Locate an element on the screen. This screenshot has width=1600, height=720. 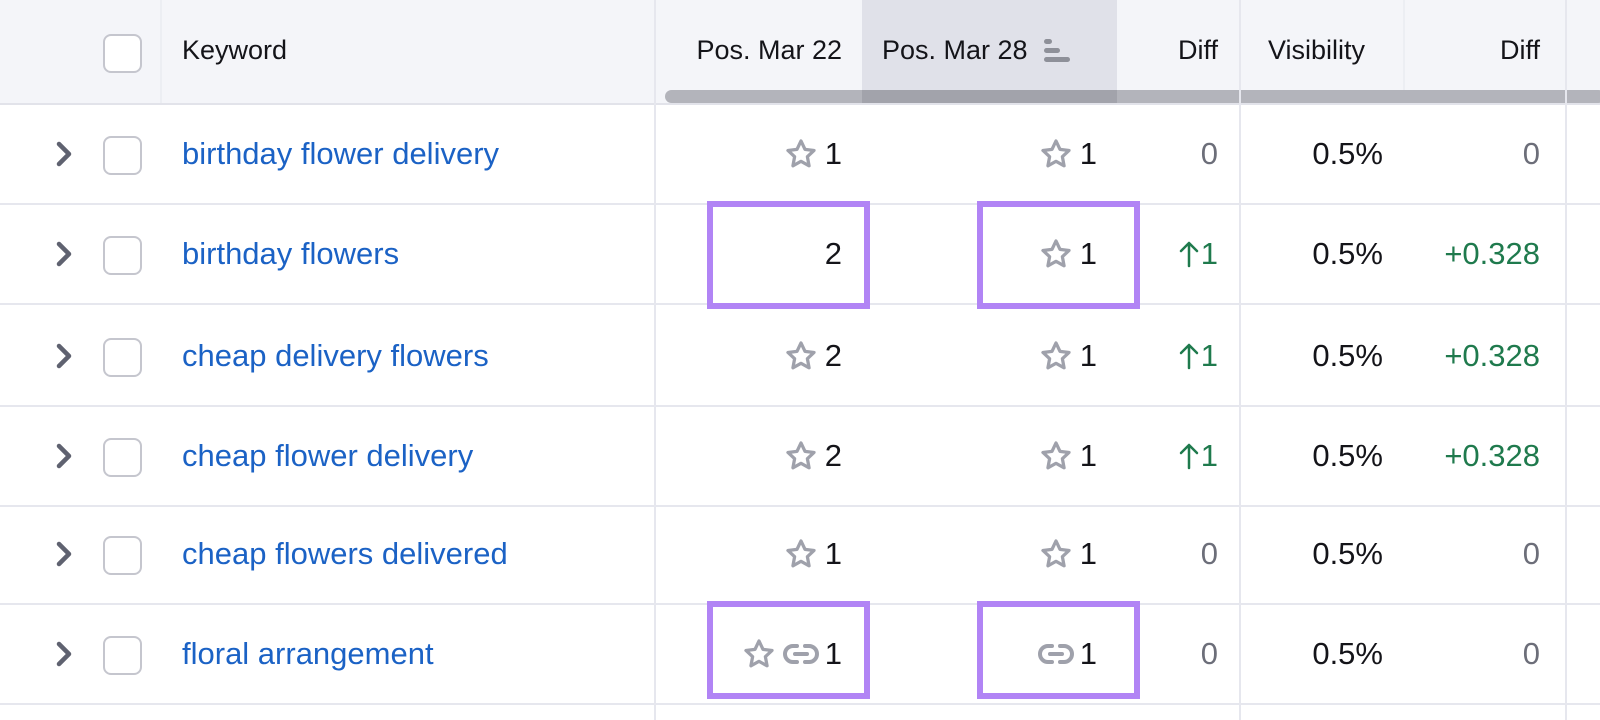
header-visibility-diff: Diff is located at coordinates (1519, 50).